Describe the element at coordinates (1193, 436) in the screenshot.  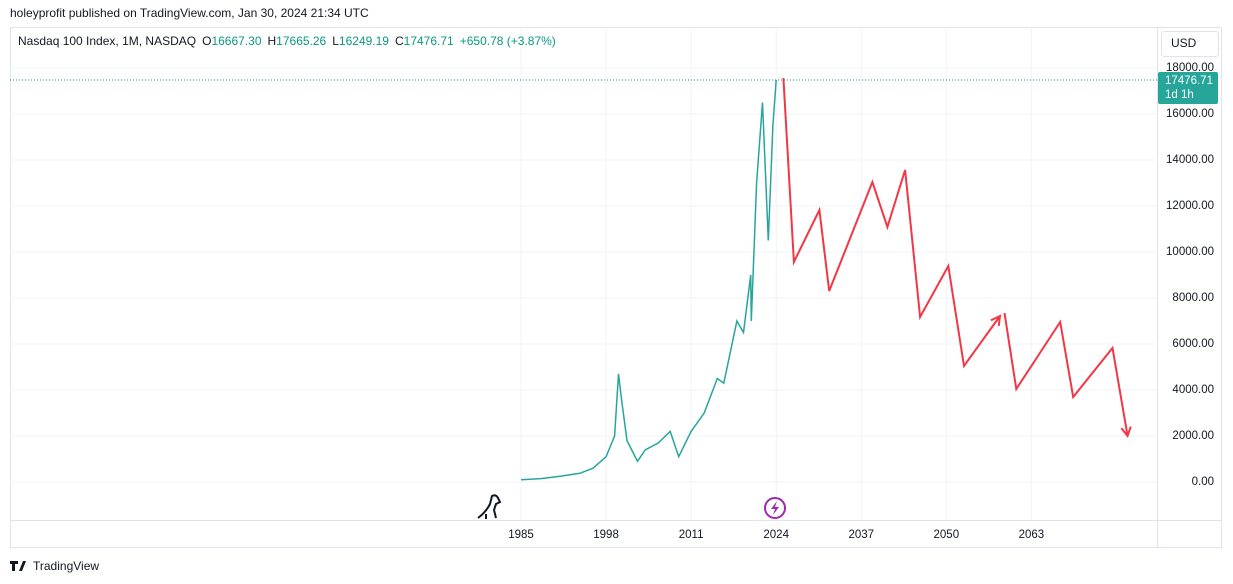
I see `y-tick-label: 2000.00` at that location.